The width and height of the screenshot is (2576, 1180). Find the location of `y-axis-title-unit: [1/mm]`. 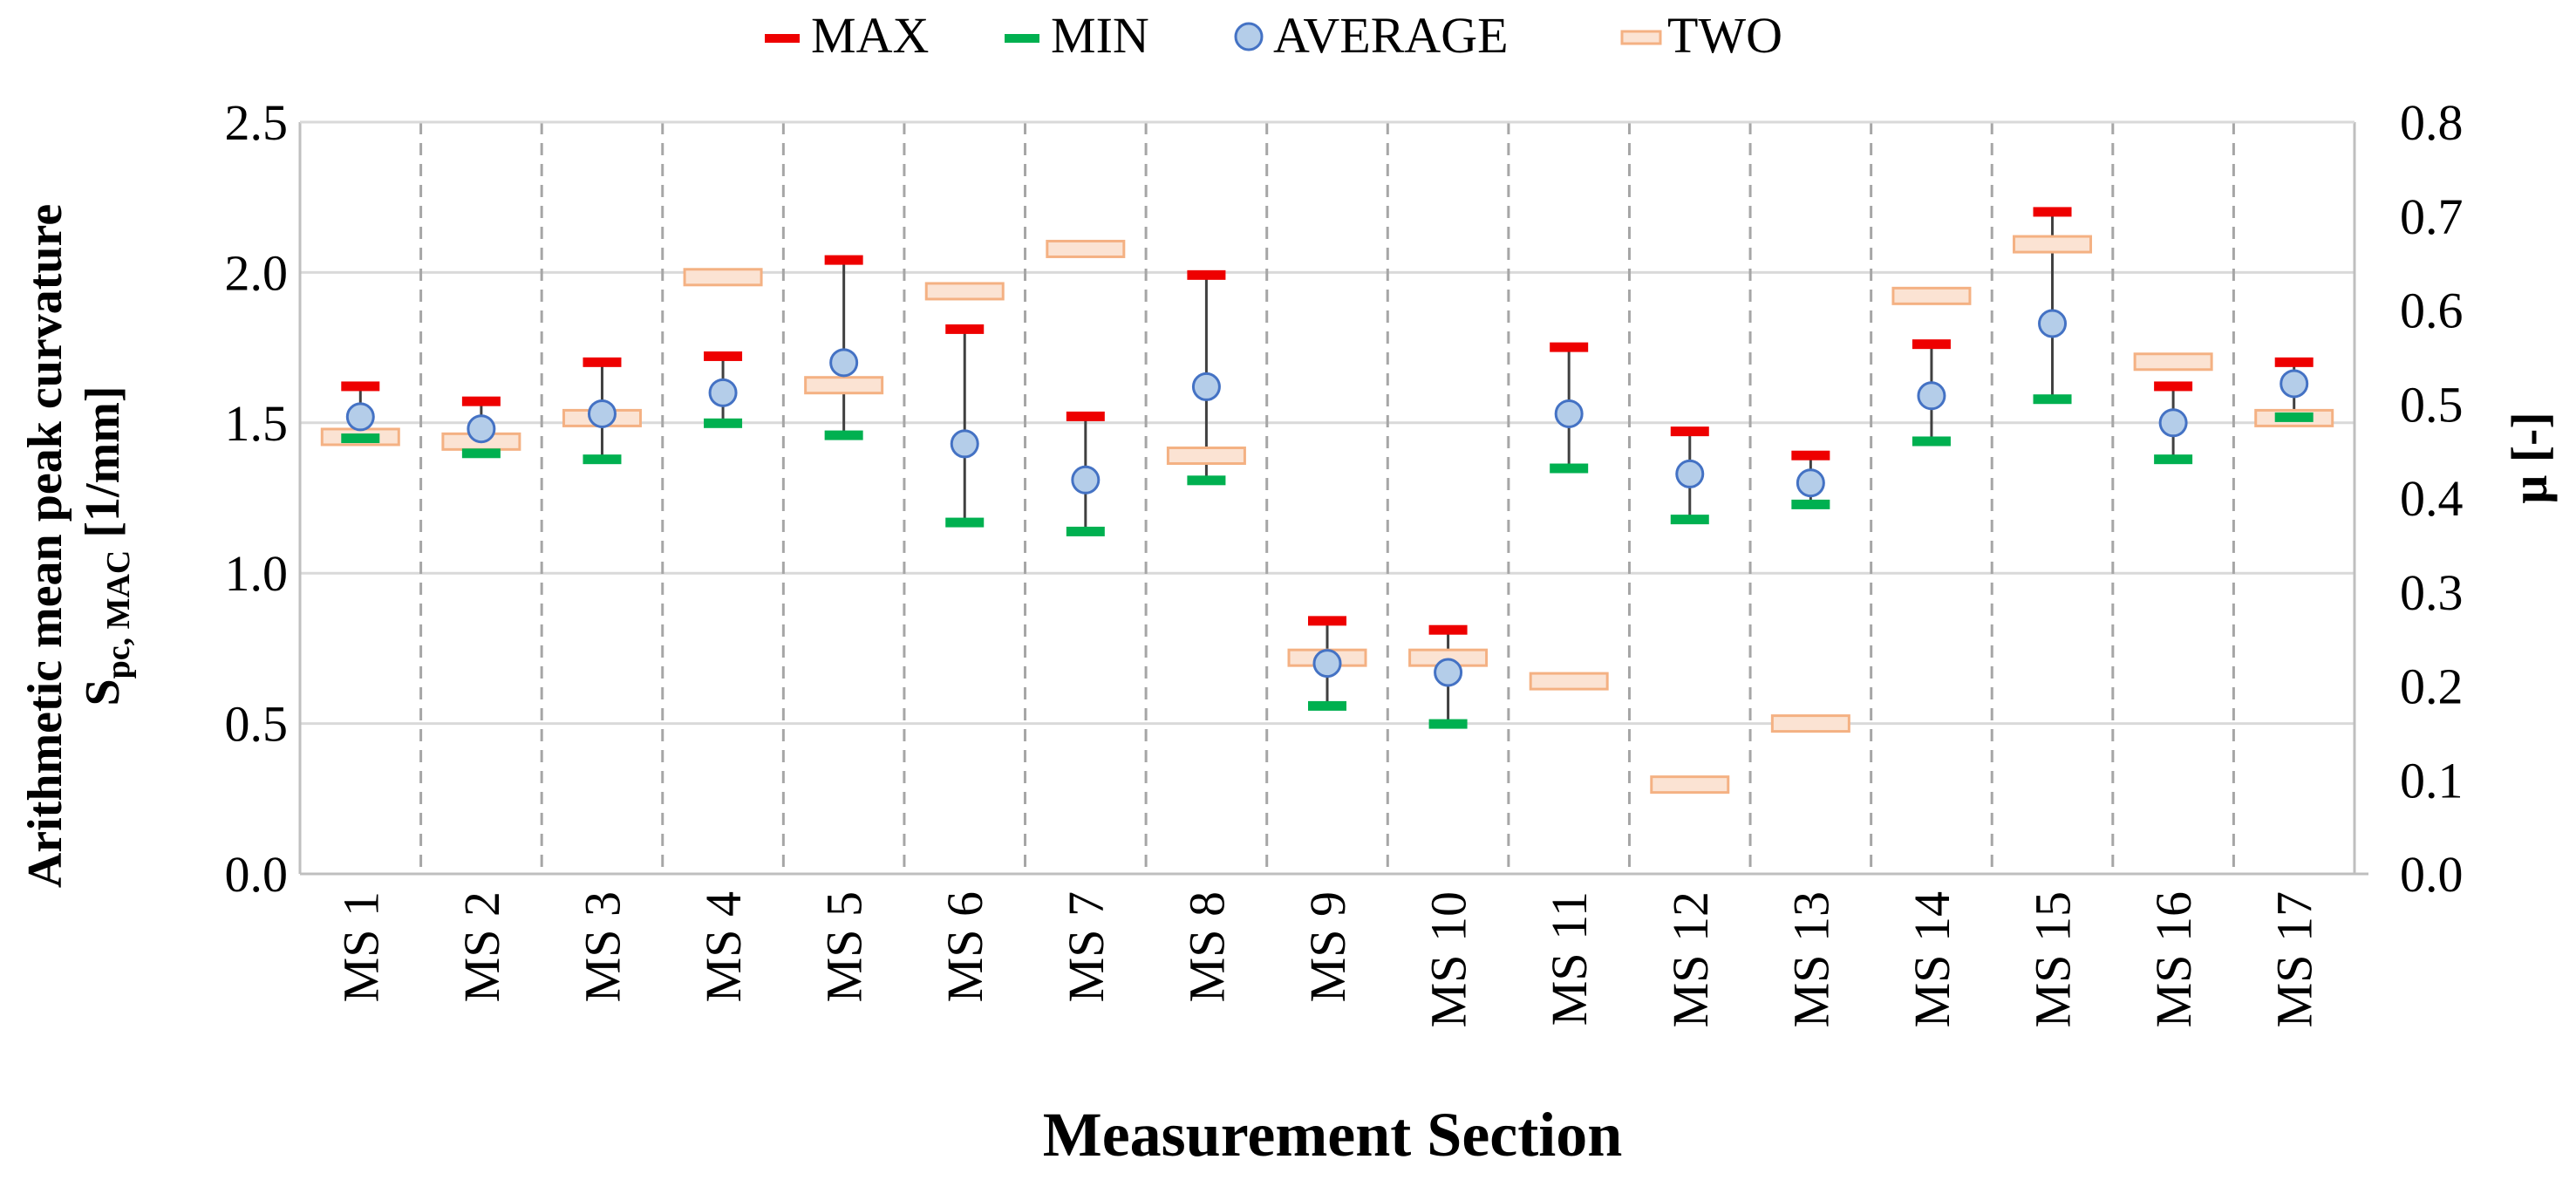

y-axis-title-unit: [1/mm] is located at coordinates (103, 467).